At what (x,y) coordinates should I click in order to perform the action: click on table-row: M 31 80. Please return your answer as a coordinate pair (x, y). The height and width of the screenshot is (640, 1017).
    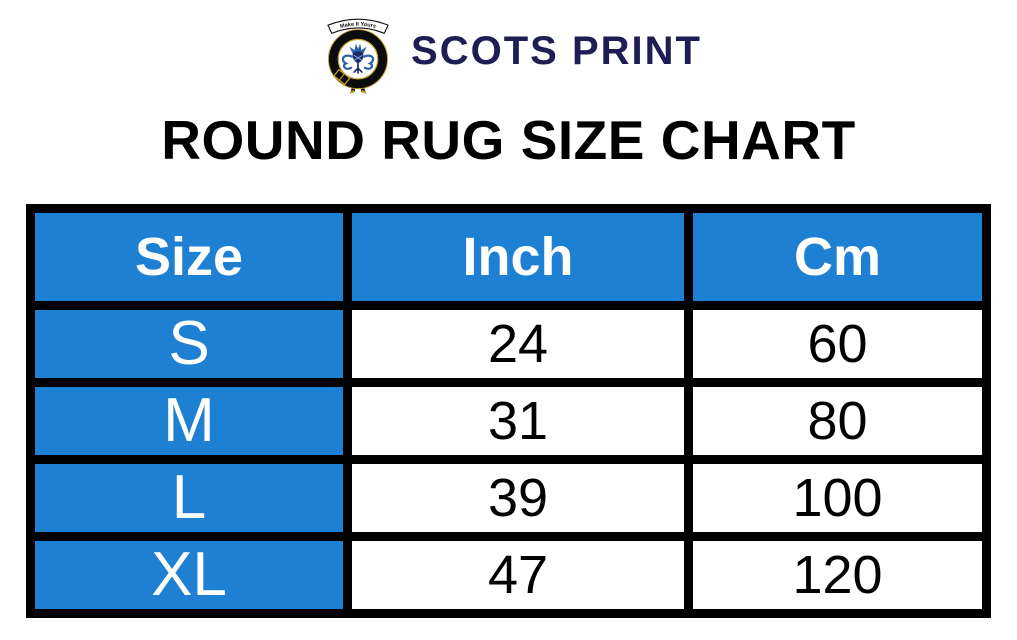
    Looking at the image, I should click on (508, 420).